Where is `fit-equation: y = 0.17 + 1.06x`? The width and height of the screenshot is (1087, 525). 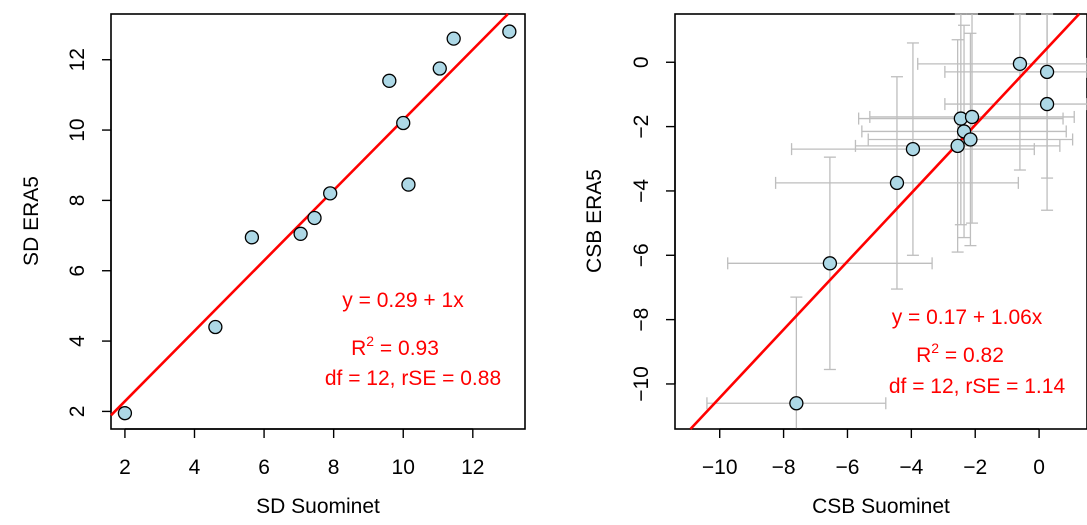
fit-equation: y = 0.17 + 1.06x is located at coordinates (967, 317).